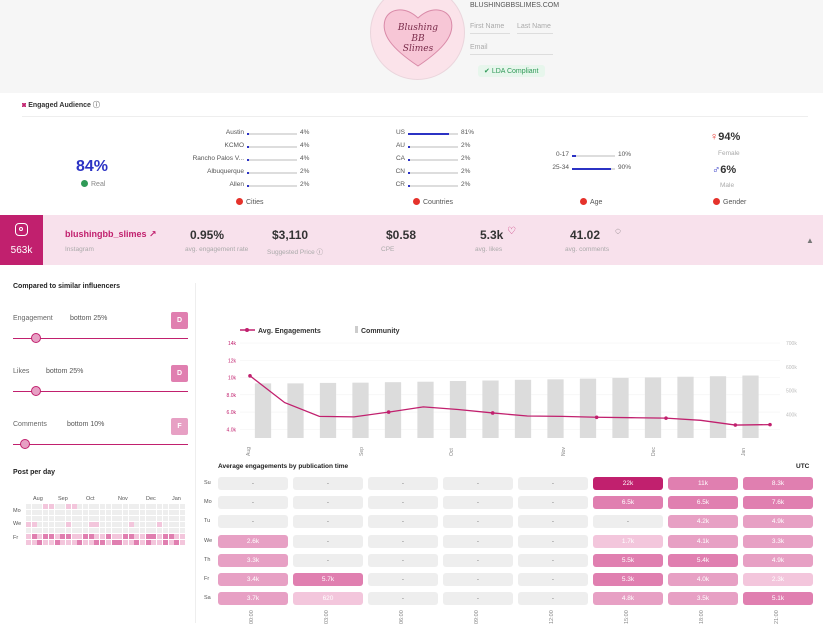  I want to click on heatmap-cell: 1.7k, so click(628, 541).